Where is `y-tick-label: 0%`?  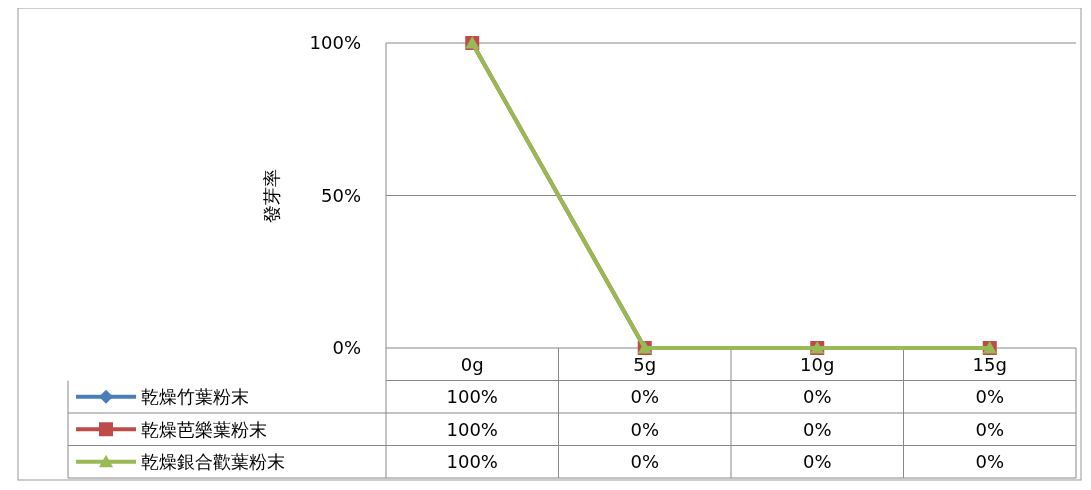
y-tick-label: 0% is located at coordinates (346, 348).